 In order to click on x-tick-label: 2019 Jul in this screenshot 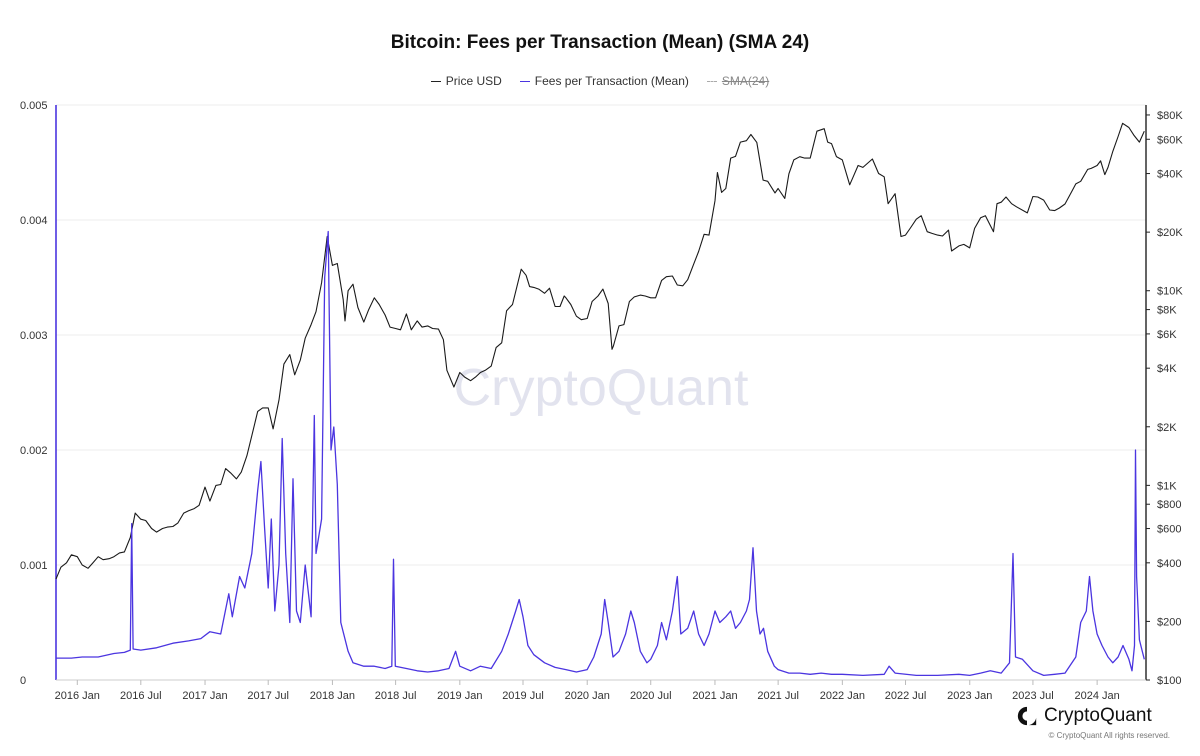, I will do `click(523, 696)`.